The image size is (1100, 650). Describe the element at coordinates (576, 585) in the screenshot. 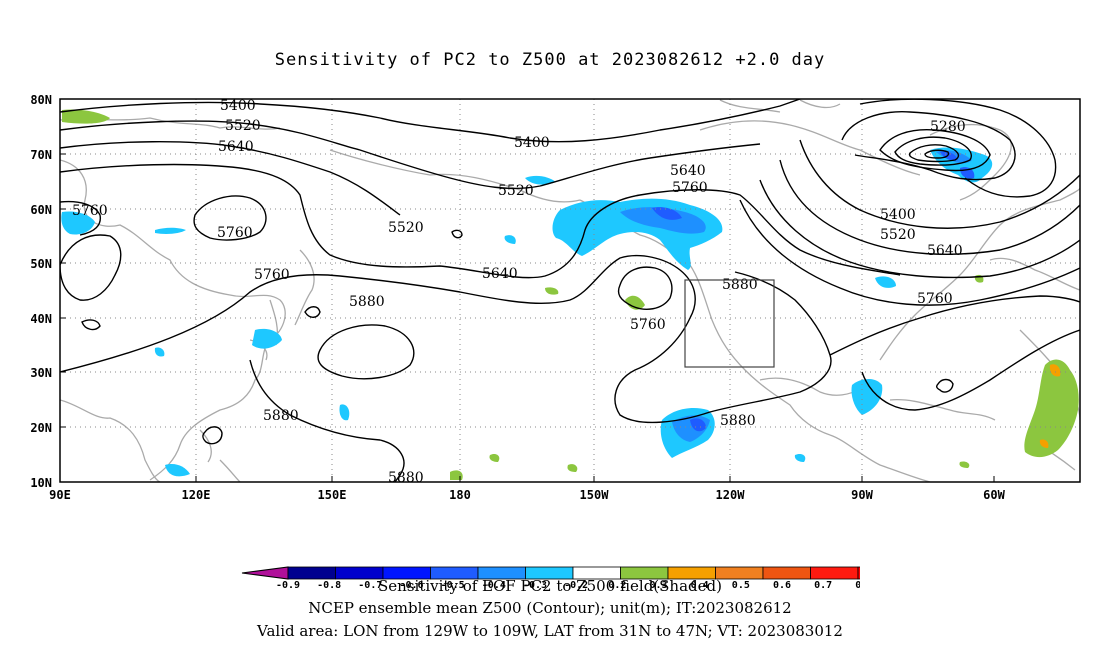

I see `colorbar-label: -0.2` at that location.